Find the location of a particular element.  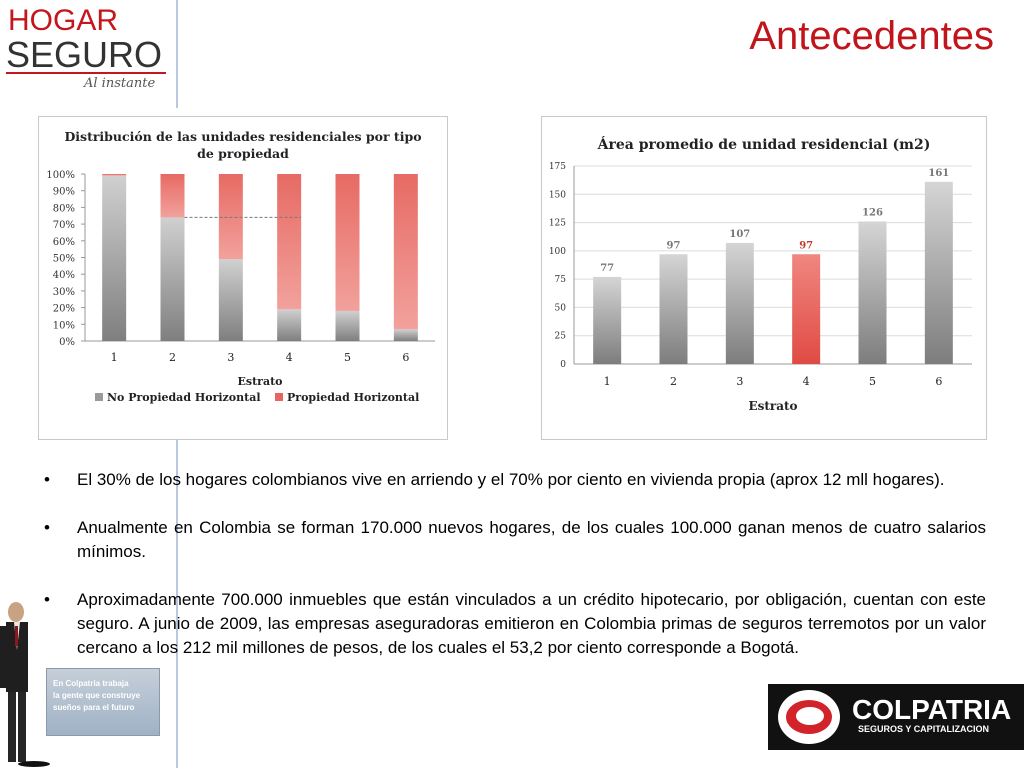

chart1-y-tick-label: 0% is located at coordinates (67, 342).